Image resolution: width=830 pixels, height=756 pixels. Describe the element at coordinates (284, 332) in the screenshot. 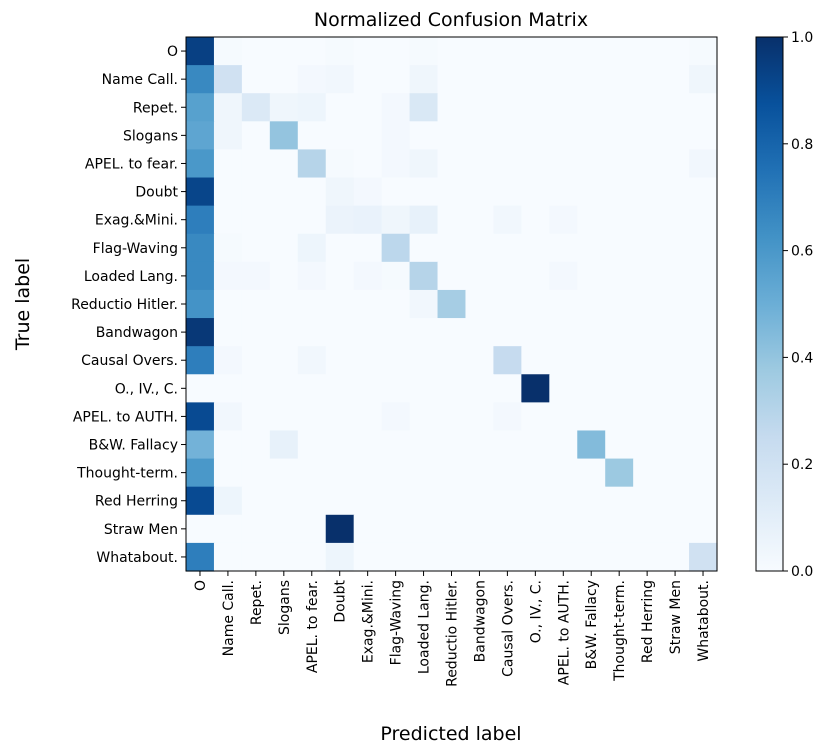

I see `heatmap-cell-r10-c3` at that location.